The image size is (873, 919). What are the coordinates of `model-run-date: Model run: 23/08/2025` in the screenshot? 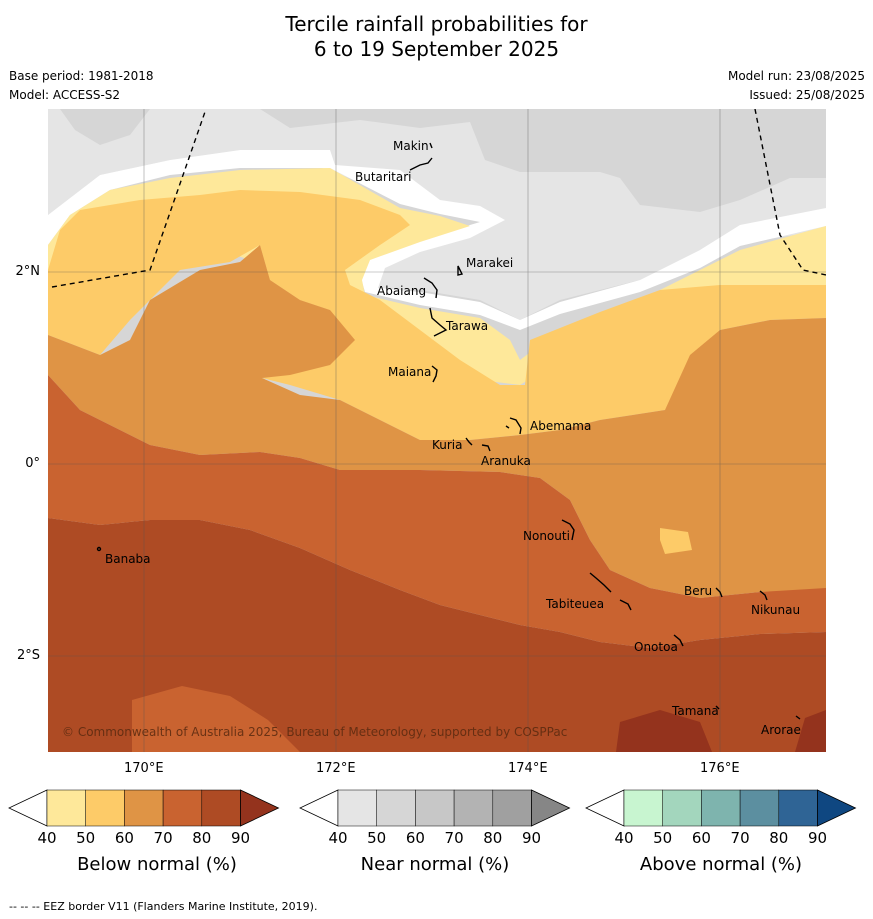 It's located at (796, 76).